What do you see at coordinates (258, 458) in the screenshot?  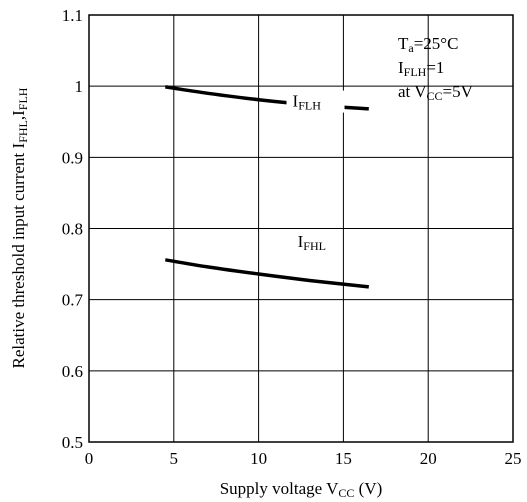 I see `x-tick-label-2: 10` at bounding box center [258, 458].